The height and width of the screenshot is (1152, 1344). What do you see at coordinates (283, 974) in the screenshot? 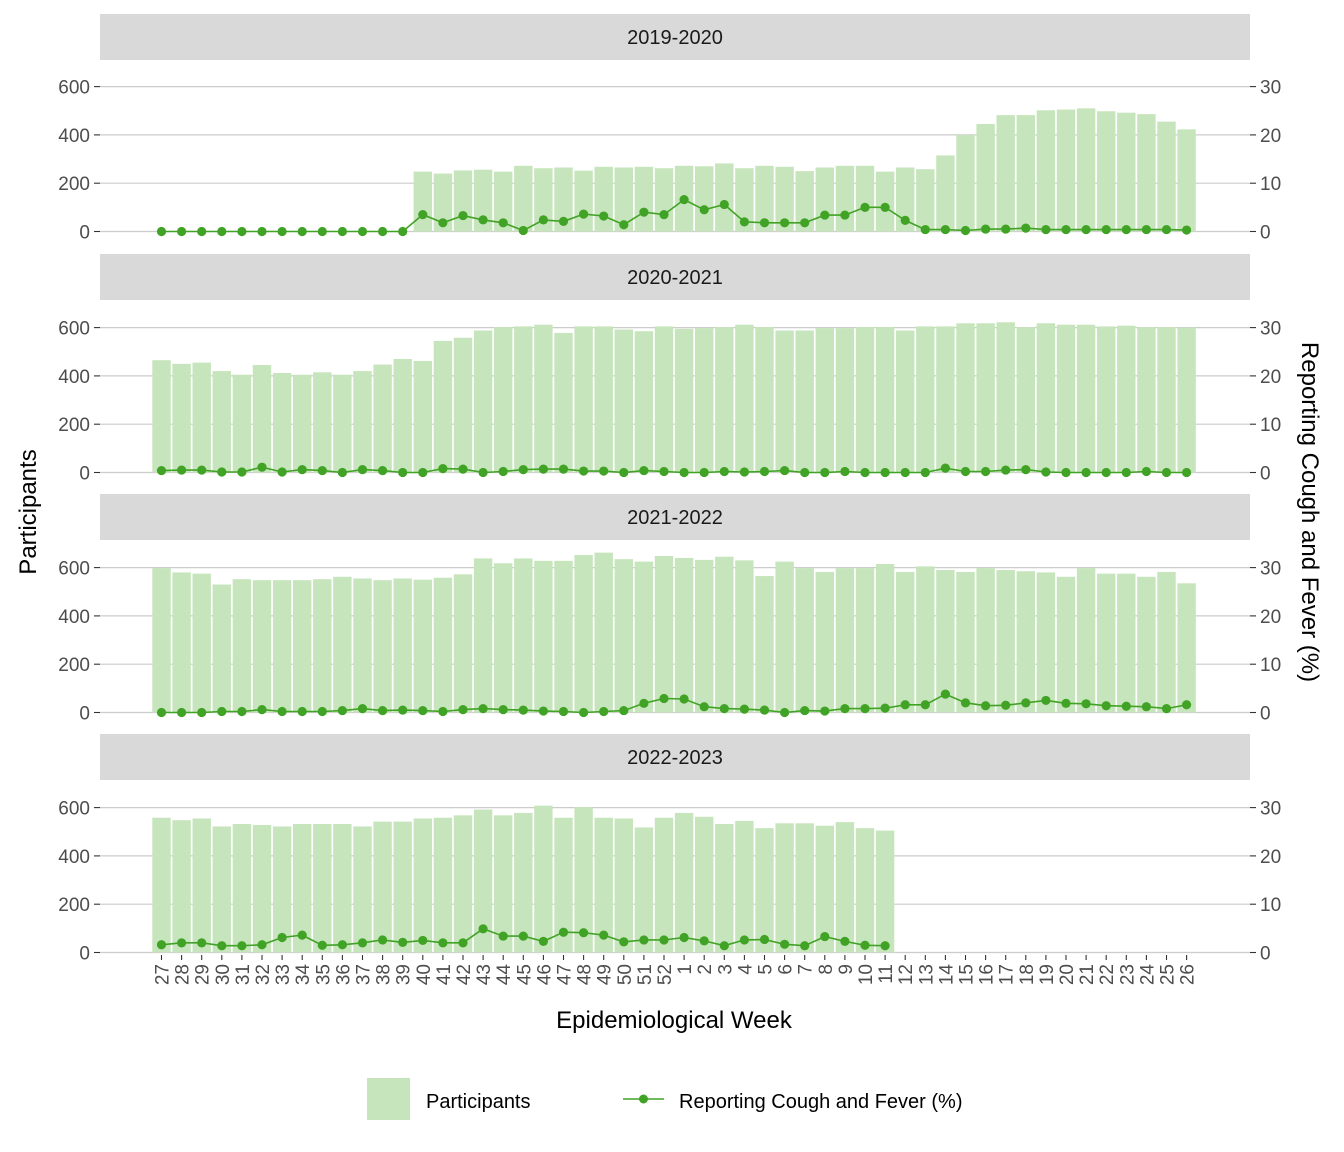
I see `x-tick-label: 33` at bounding box center [283, 974].